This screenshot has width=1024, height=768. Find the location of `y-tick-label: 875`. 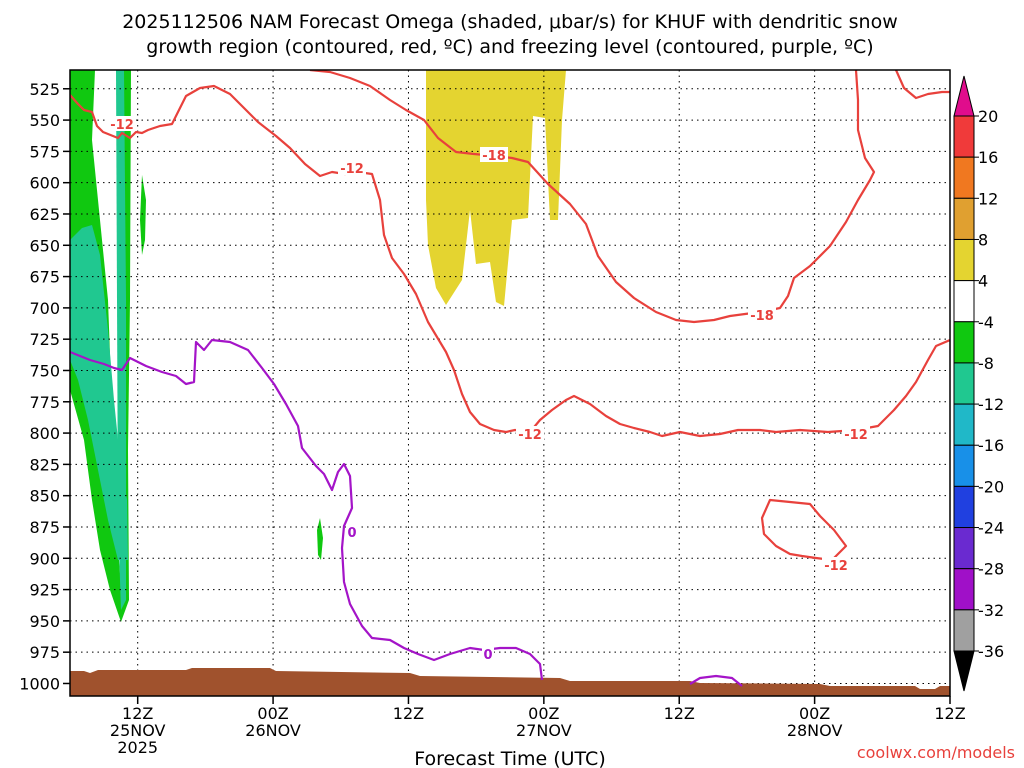

y-tick-label: 875 is located at coordinates (44, 527).